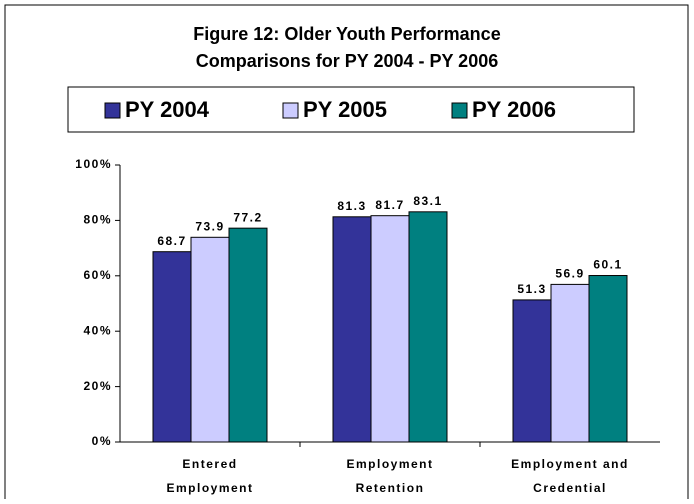  Describe the element at coordinates (531, 289) in the screenshot. I see `data-label: 51.3` at that location.